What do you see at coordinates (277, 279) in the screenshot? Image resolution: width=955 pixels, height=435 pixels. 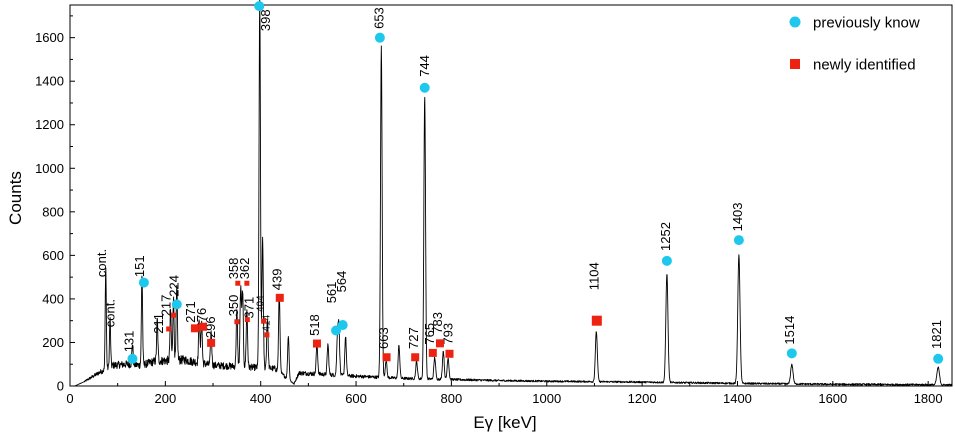 I see `peak-label: 439` at bounding box center [277, 279].